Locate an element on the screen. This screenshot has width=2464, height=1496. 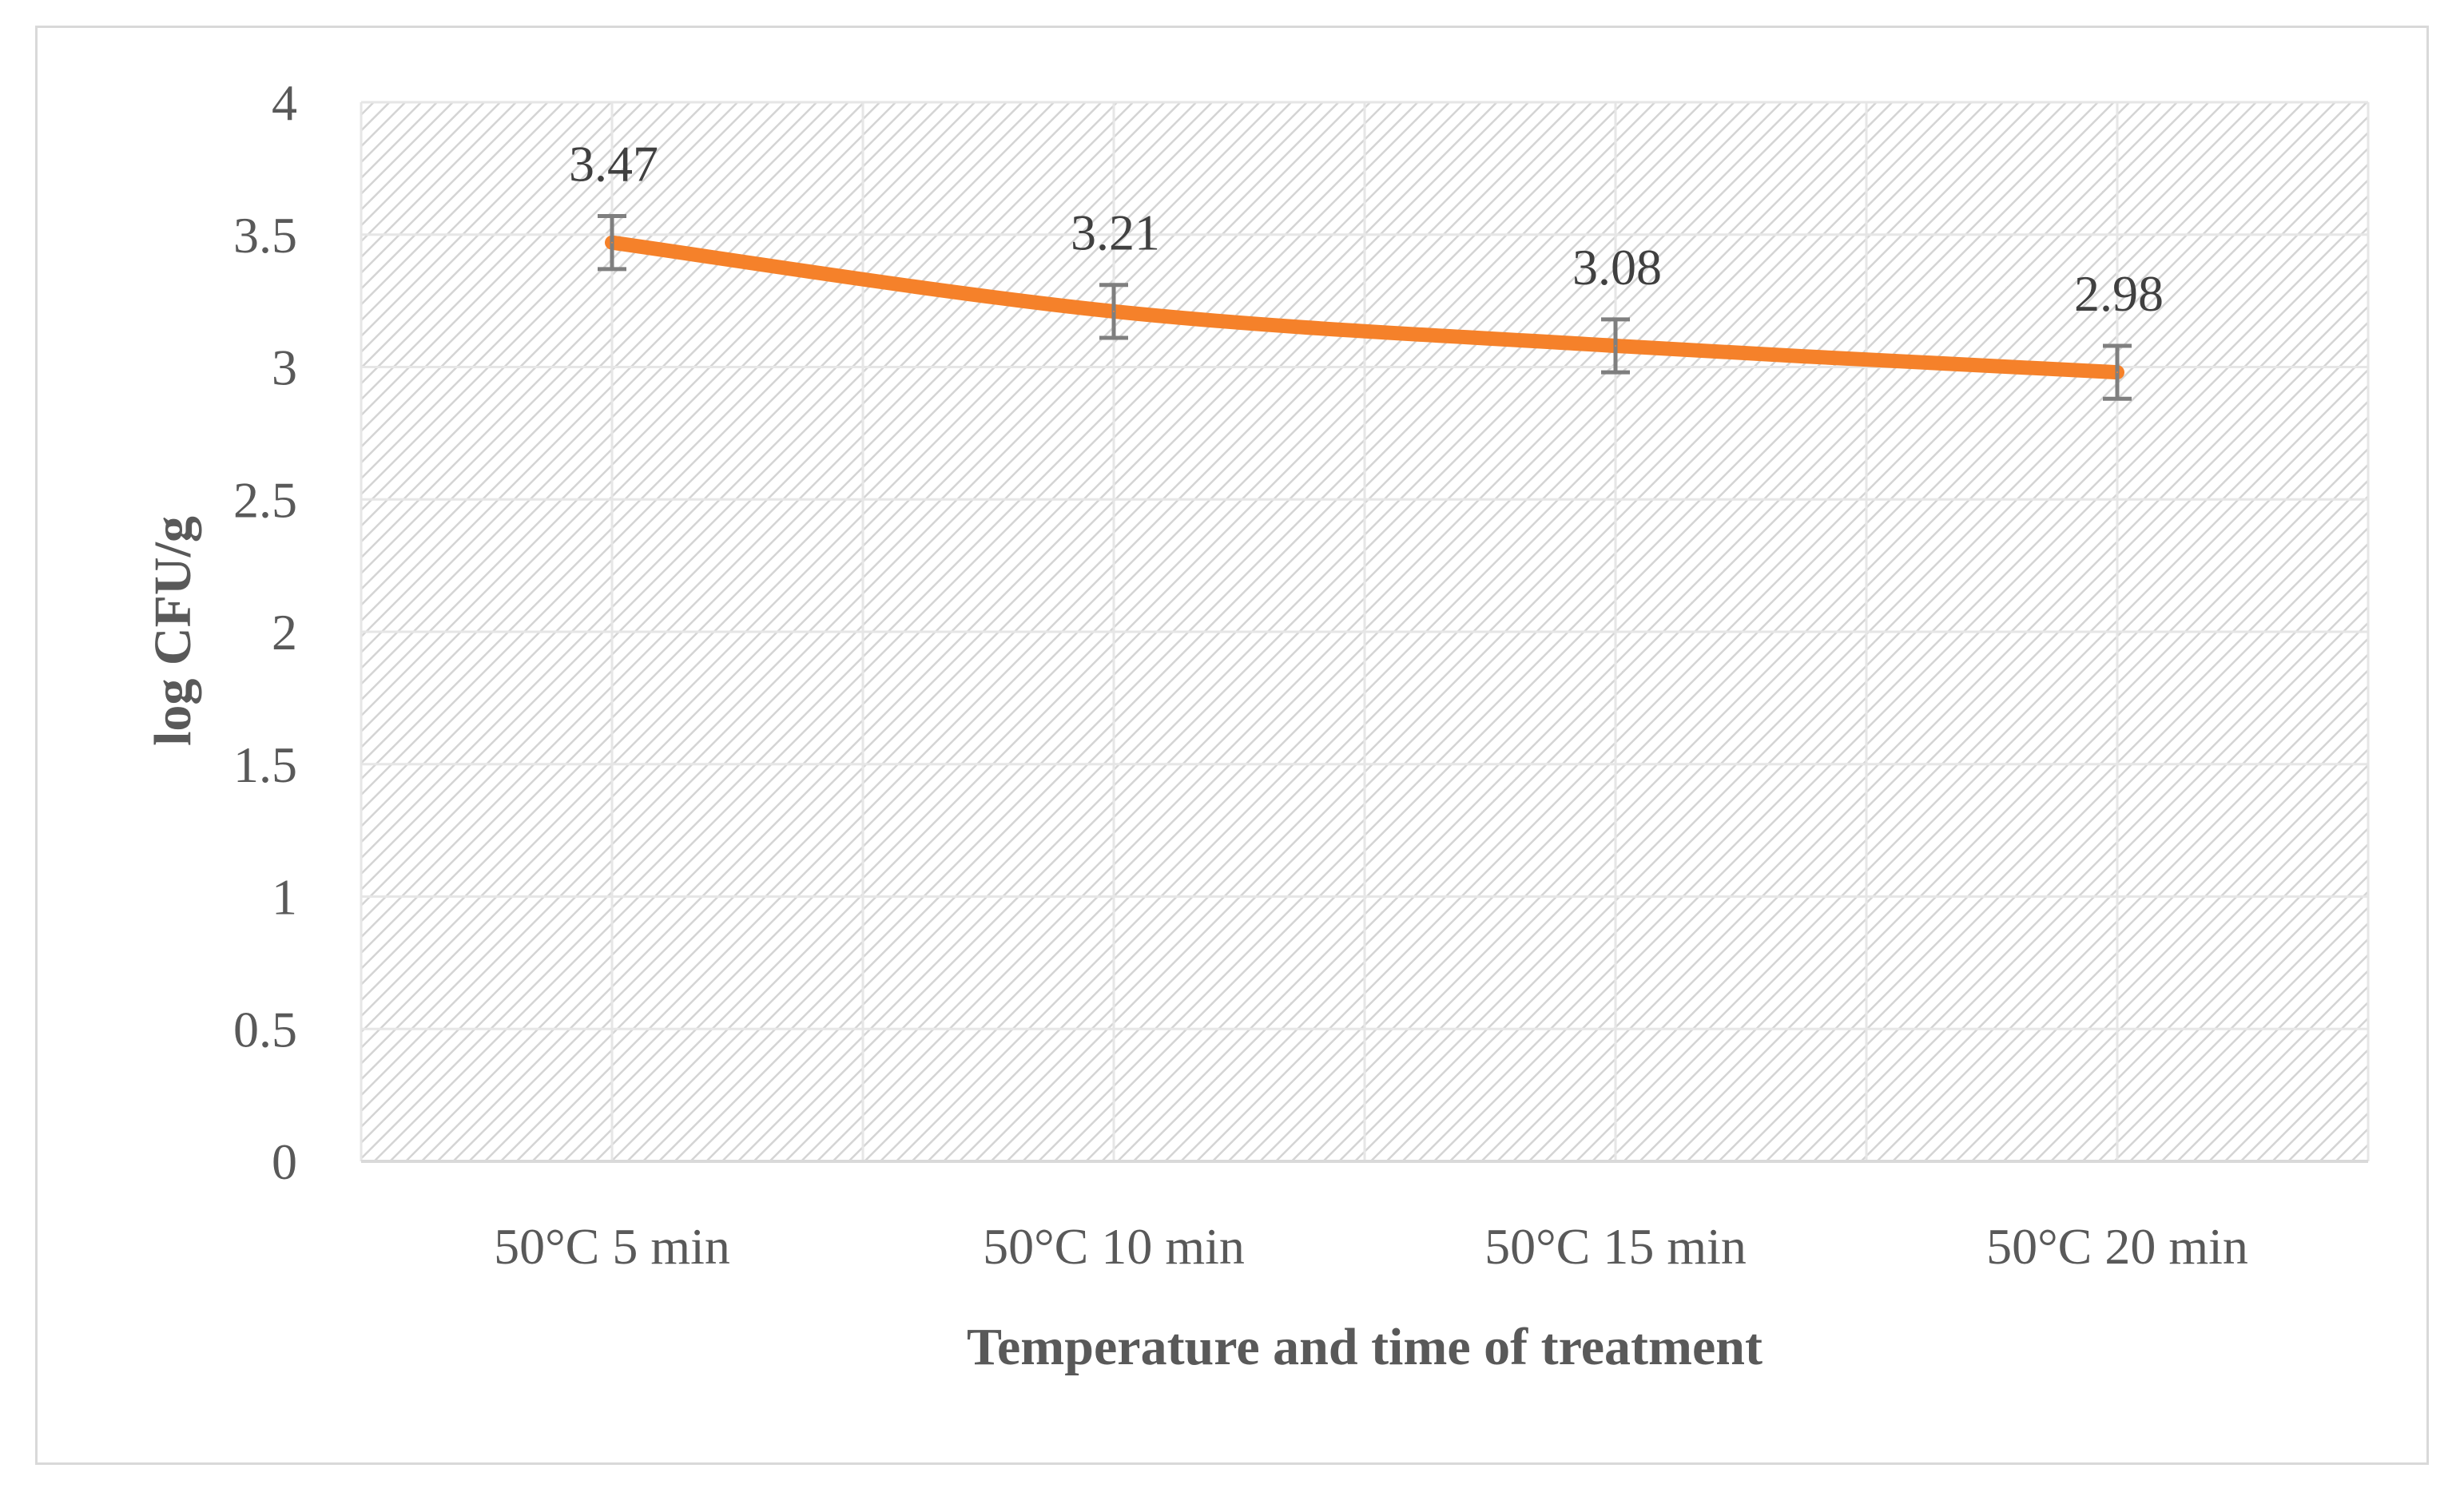
y-tick-label: 2 is located at coordinates (284, 632).